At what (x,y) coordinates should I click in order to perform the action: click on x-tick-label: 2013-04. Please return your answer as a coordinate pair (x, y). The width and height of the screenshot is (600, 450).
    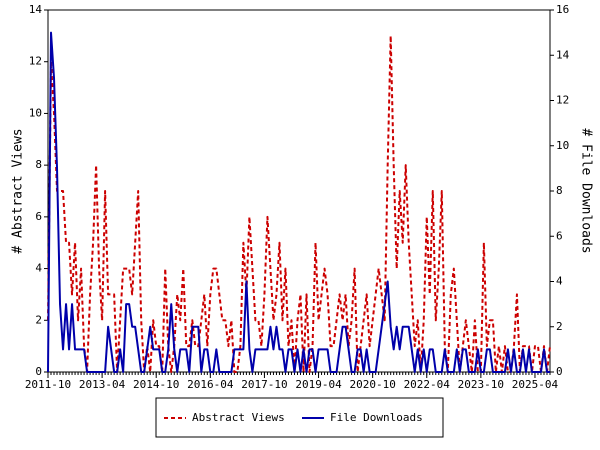
    Looking at the image, I should click on (102, 384).